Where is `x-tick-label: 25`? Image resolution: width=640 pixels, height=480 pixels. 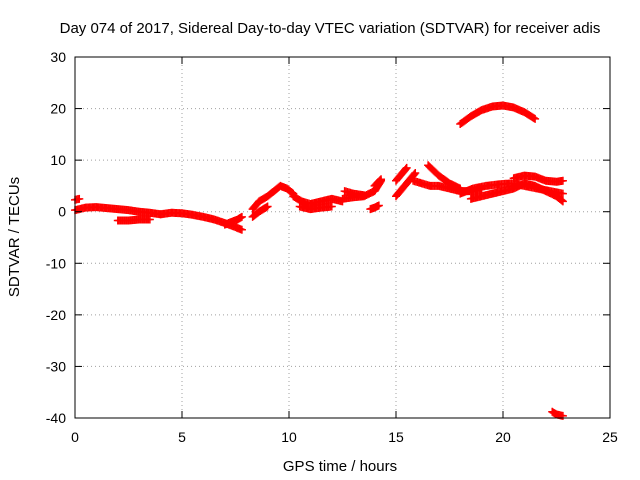
x-tick-label: 25 is located at coordinates (610, 437).